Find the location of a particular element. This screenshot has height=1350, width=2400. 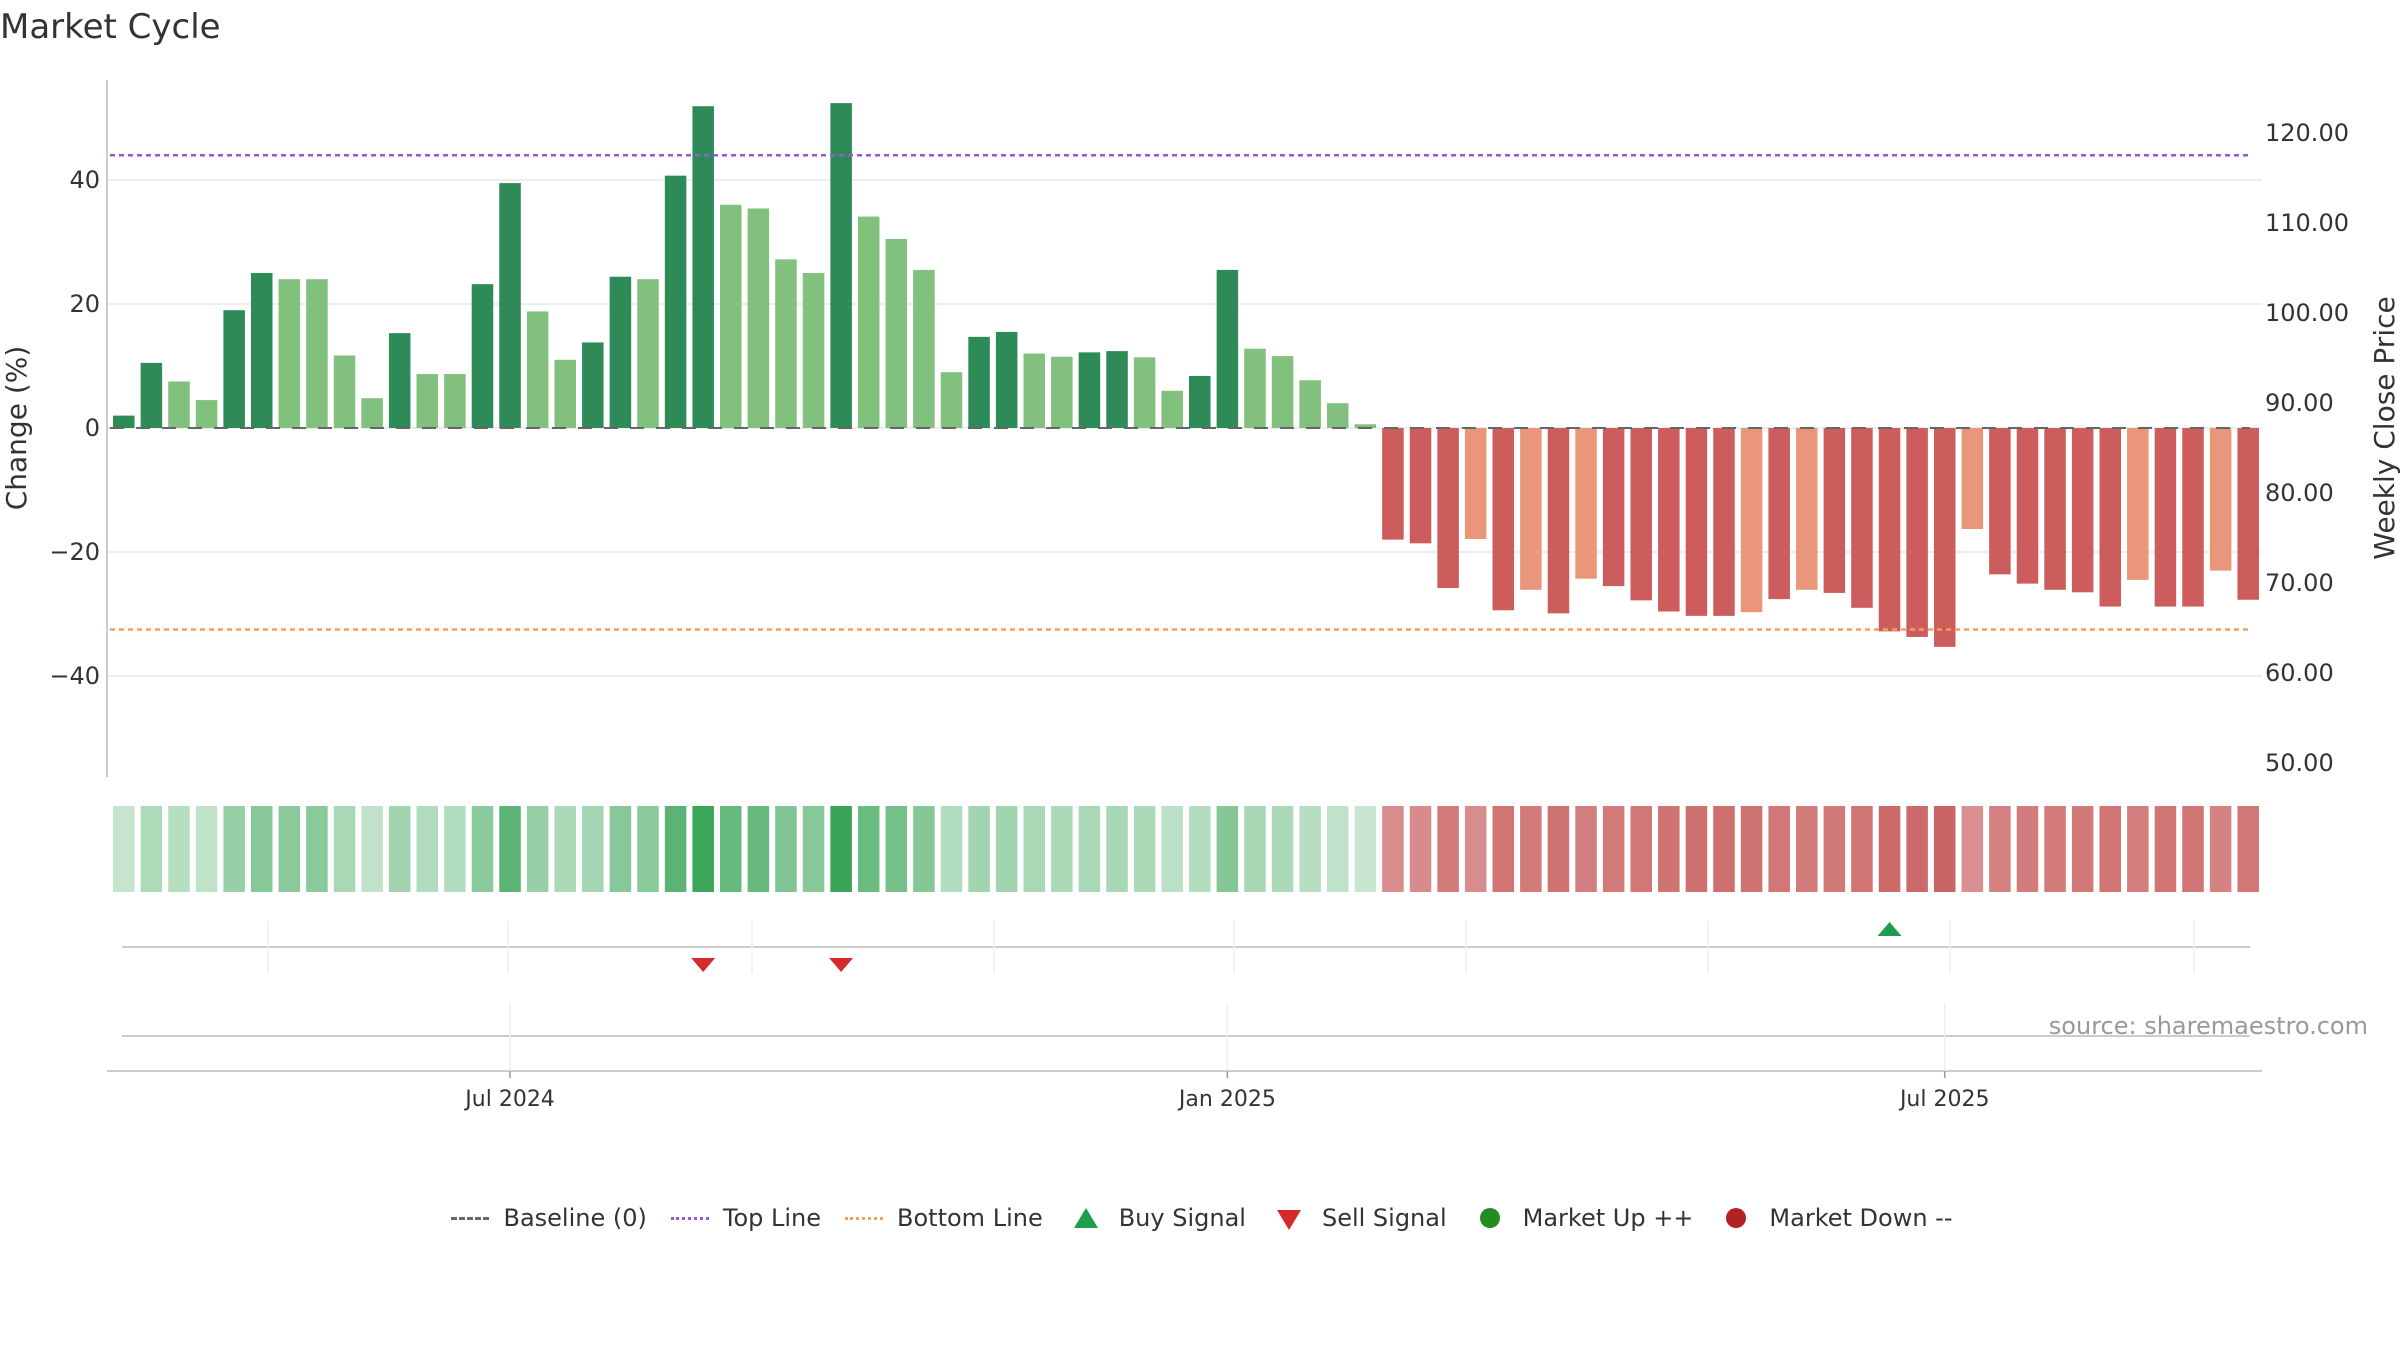

legend-label: Sell Signal is located at coordinates (1384, 1218).